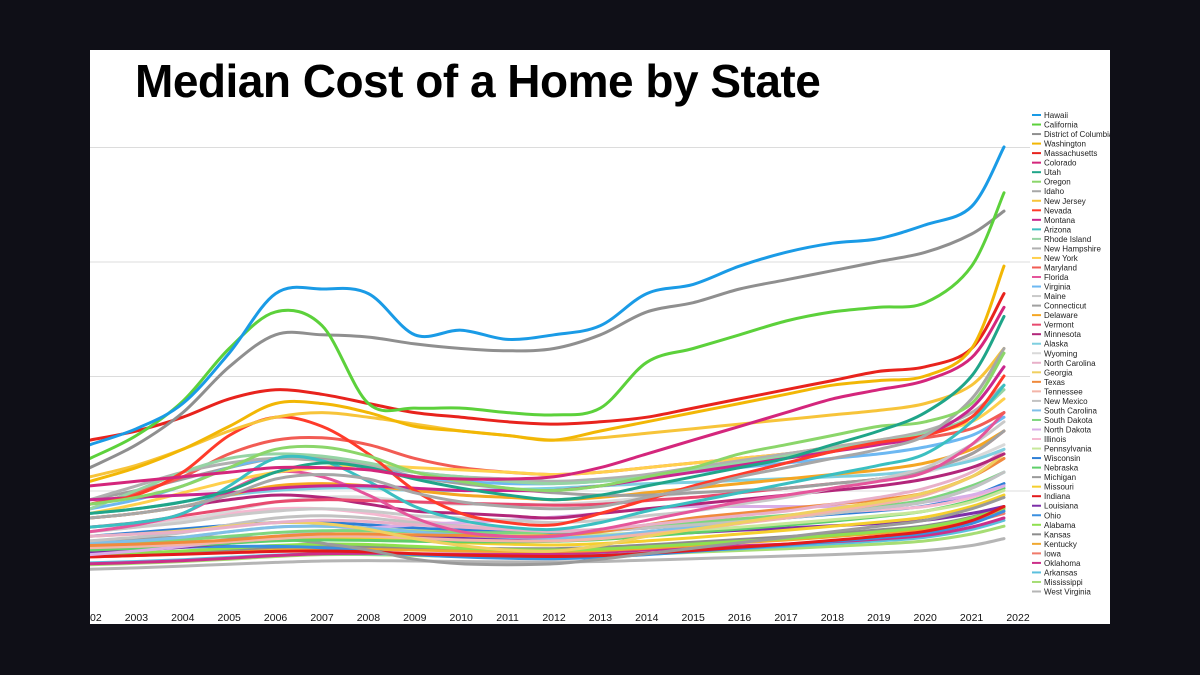 The image size is (1200, 675). Describe the element at coordinates (507, 618) in the screenshot. I see `x-tick-label: 2011` at that location.